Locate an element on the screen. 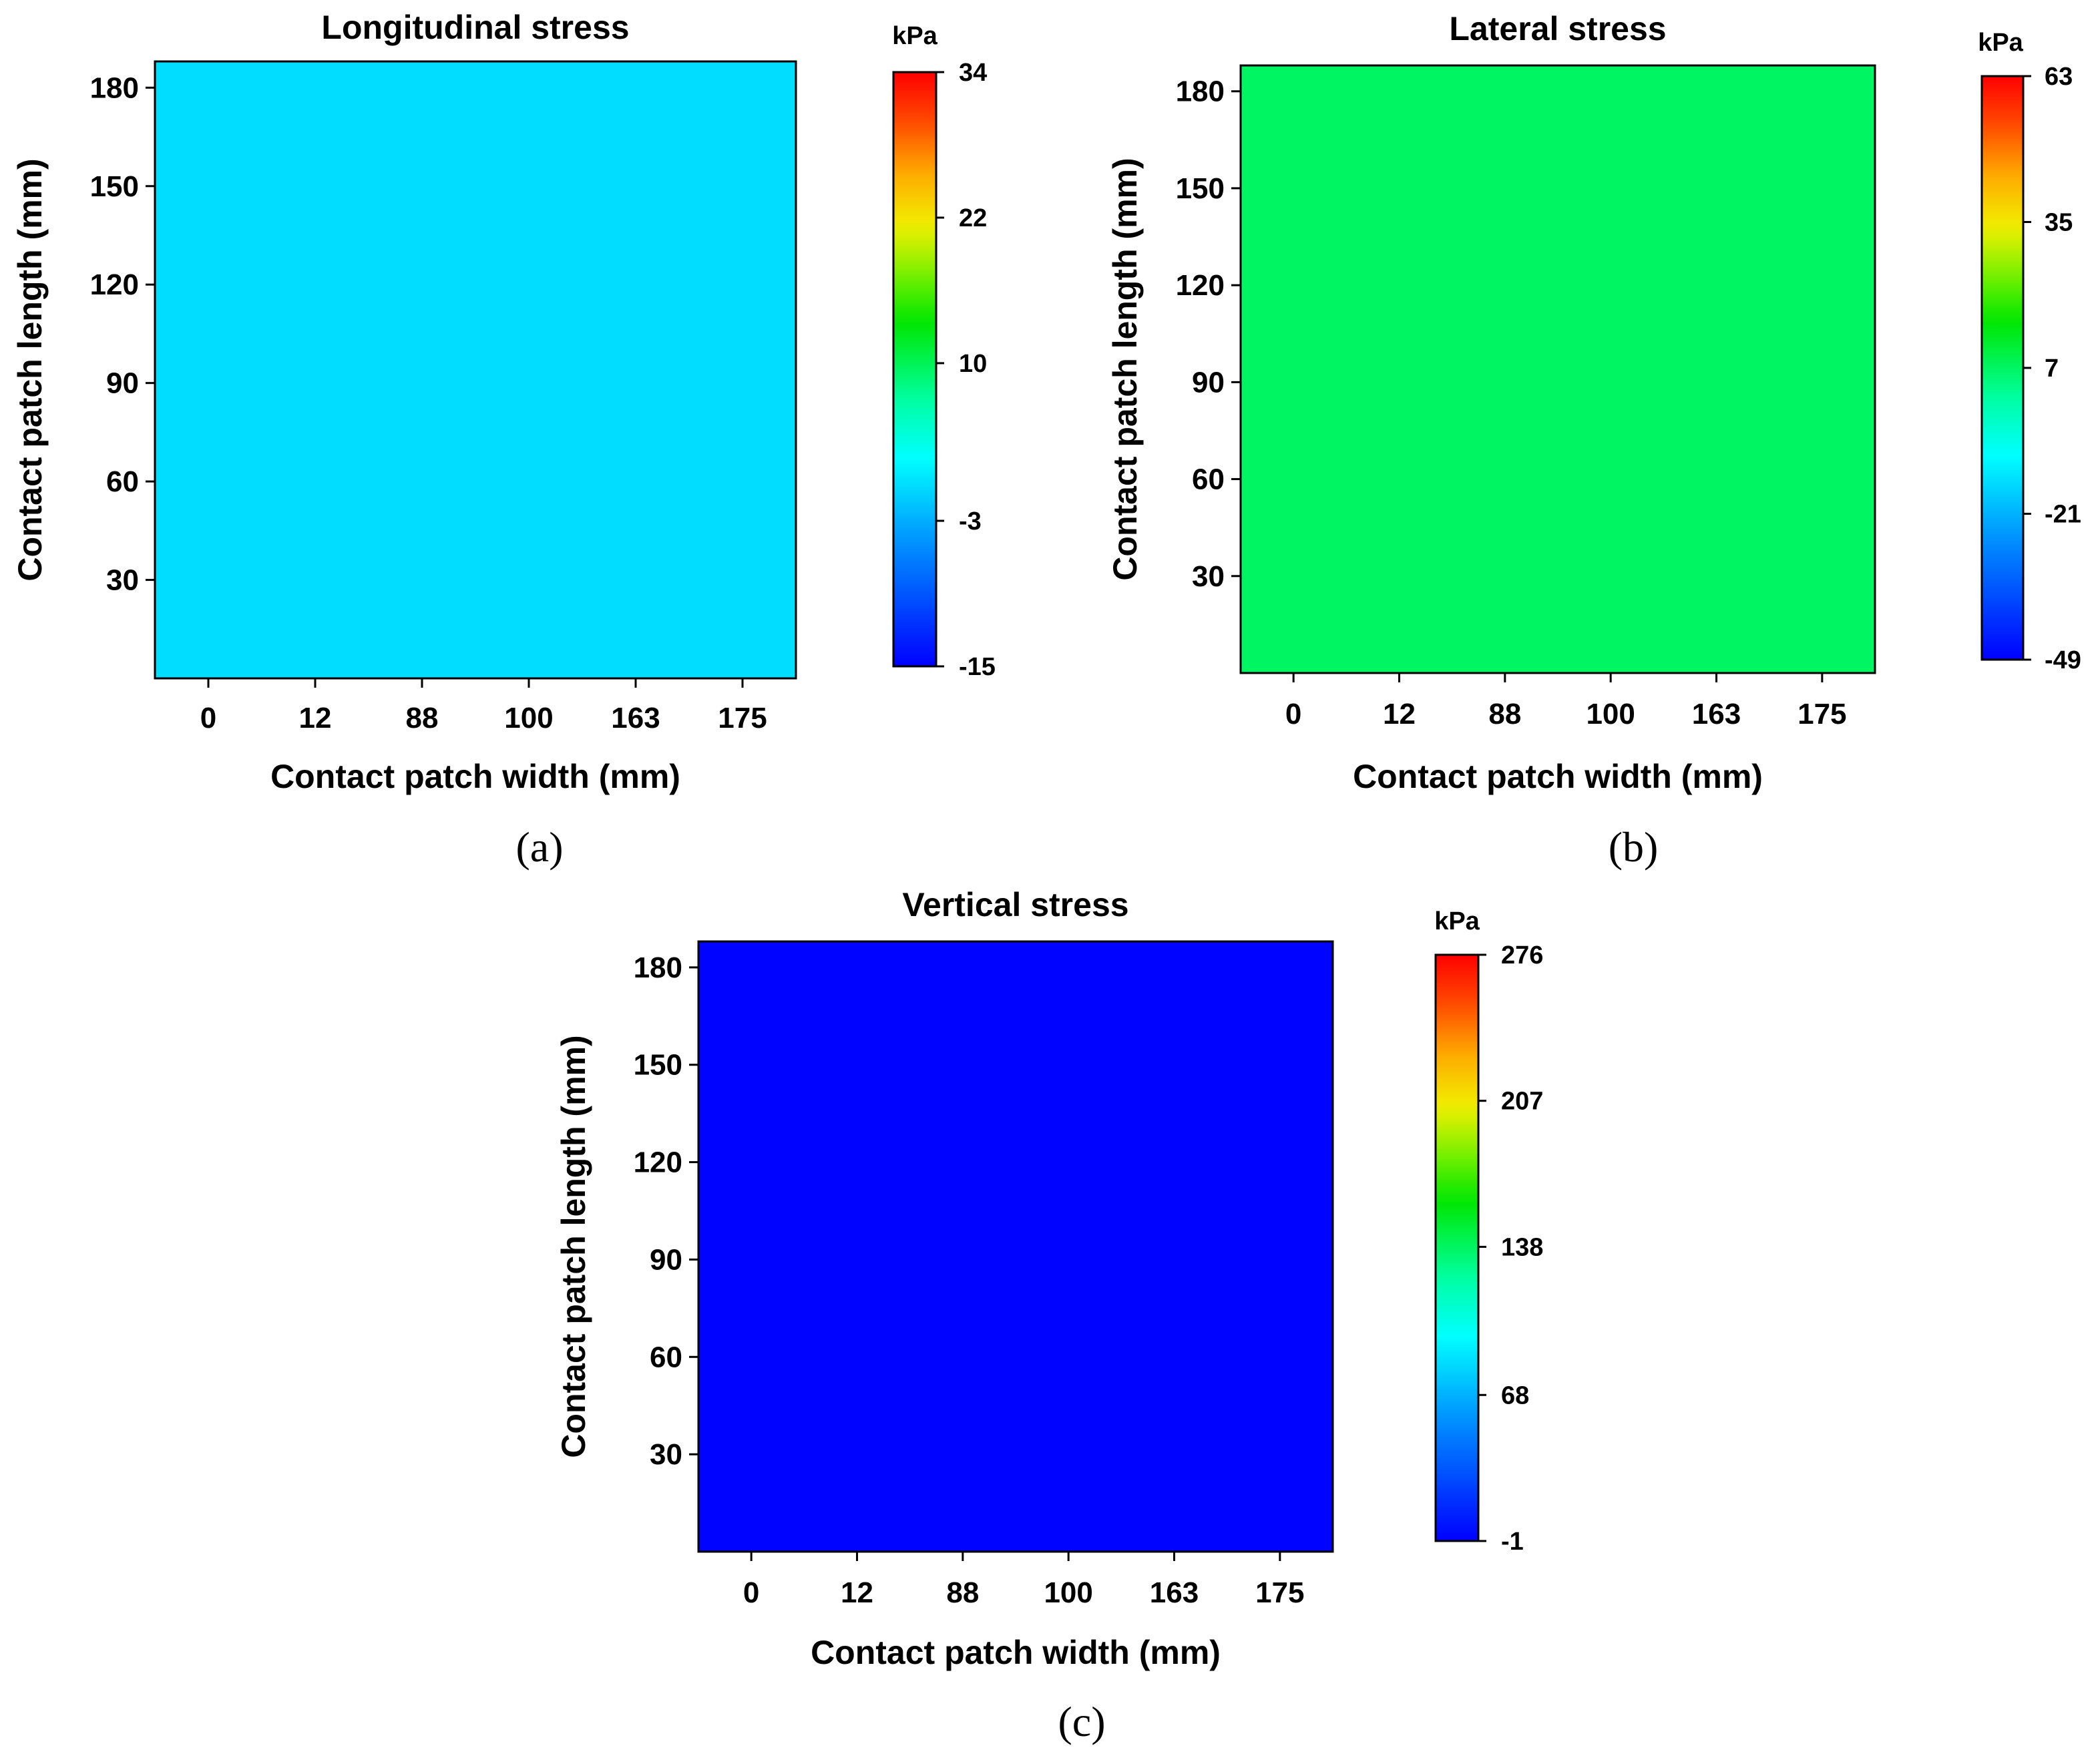 This screenshot has width=2098, height=1764. colorbar-tick-label: 10 is located at coordinates (973, 364).